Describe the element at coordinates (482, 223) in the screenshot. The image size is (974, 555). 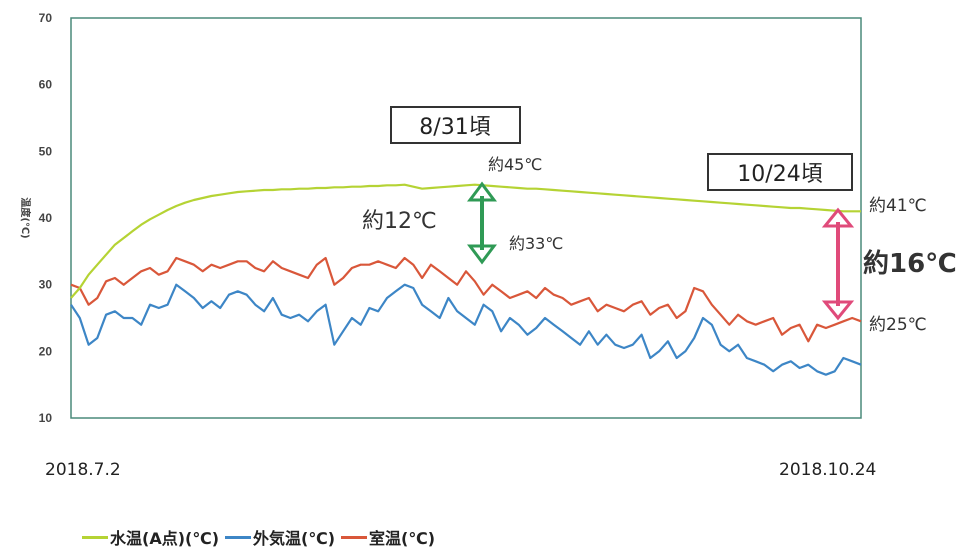
I see `difference-arrow-aug` at that location.